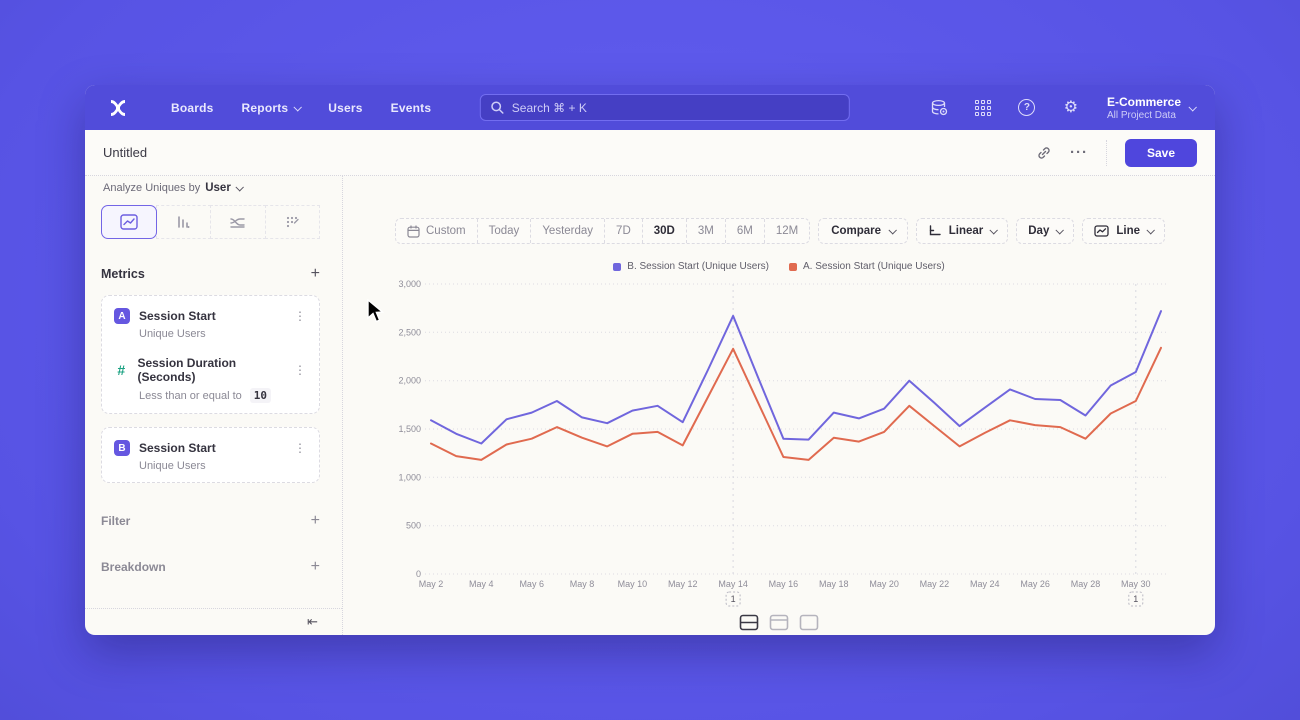  I want to click on line-chart-icon, so click(129, 222).